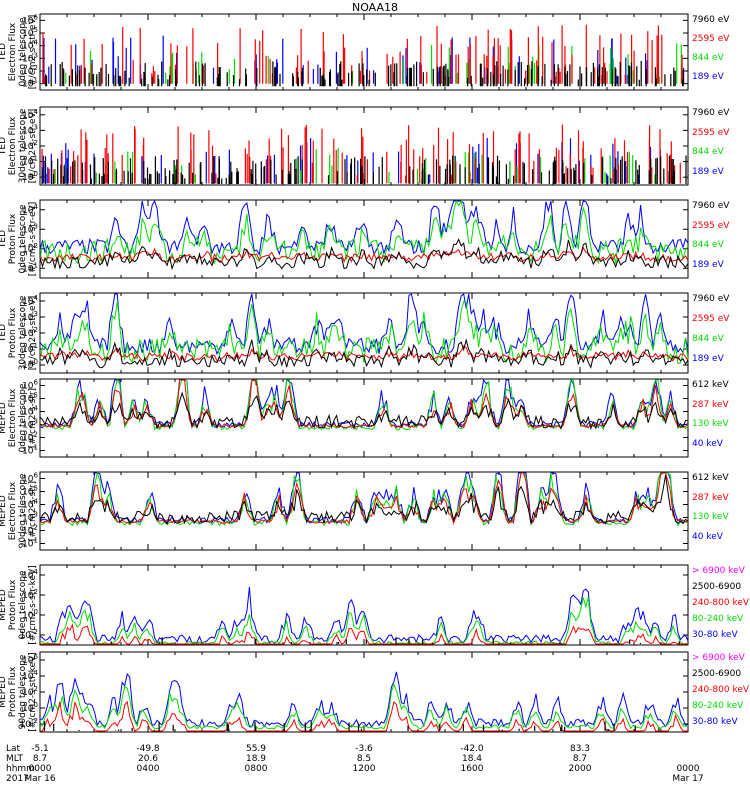 The height and width of the screenshot is (800, 750). What do you see at coordinates (688, 779) in the screenshot?
I see `footer-date: Mar 17` at bounding box center [688, 779].